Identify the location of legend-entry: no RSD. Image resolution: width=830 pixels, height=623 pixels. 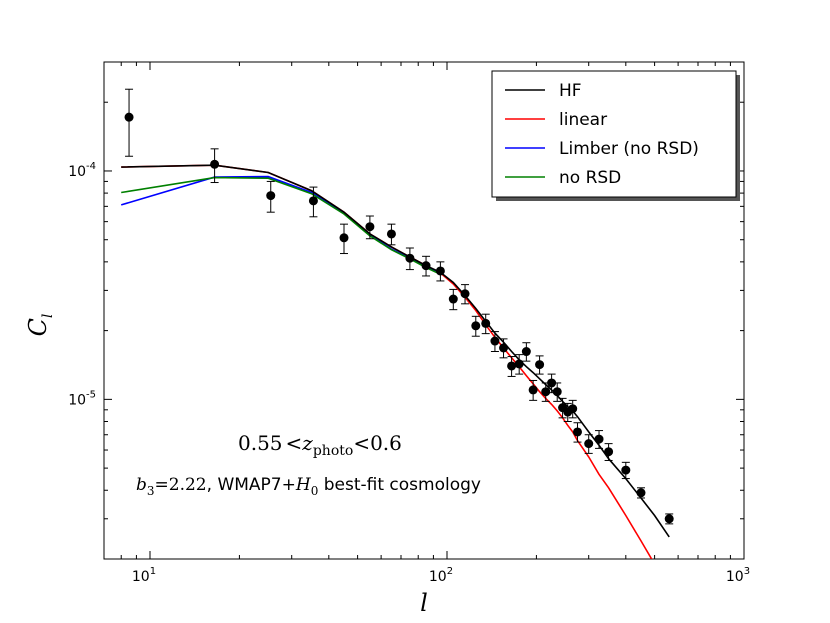
(563, 178).